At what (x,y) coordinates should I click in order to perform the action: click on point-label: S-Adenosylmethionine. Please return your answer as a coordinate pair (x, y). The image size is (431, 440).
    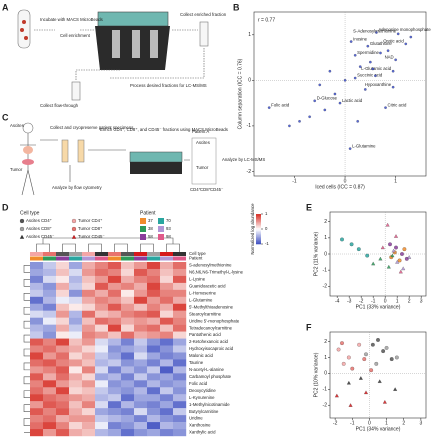
    Looking at the image, I should click on (375, 31).